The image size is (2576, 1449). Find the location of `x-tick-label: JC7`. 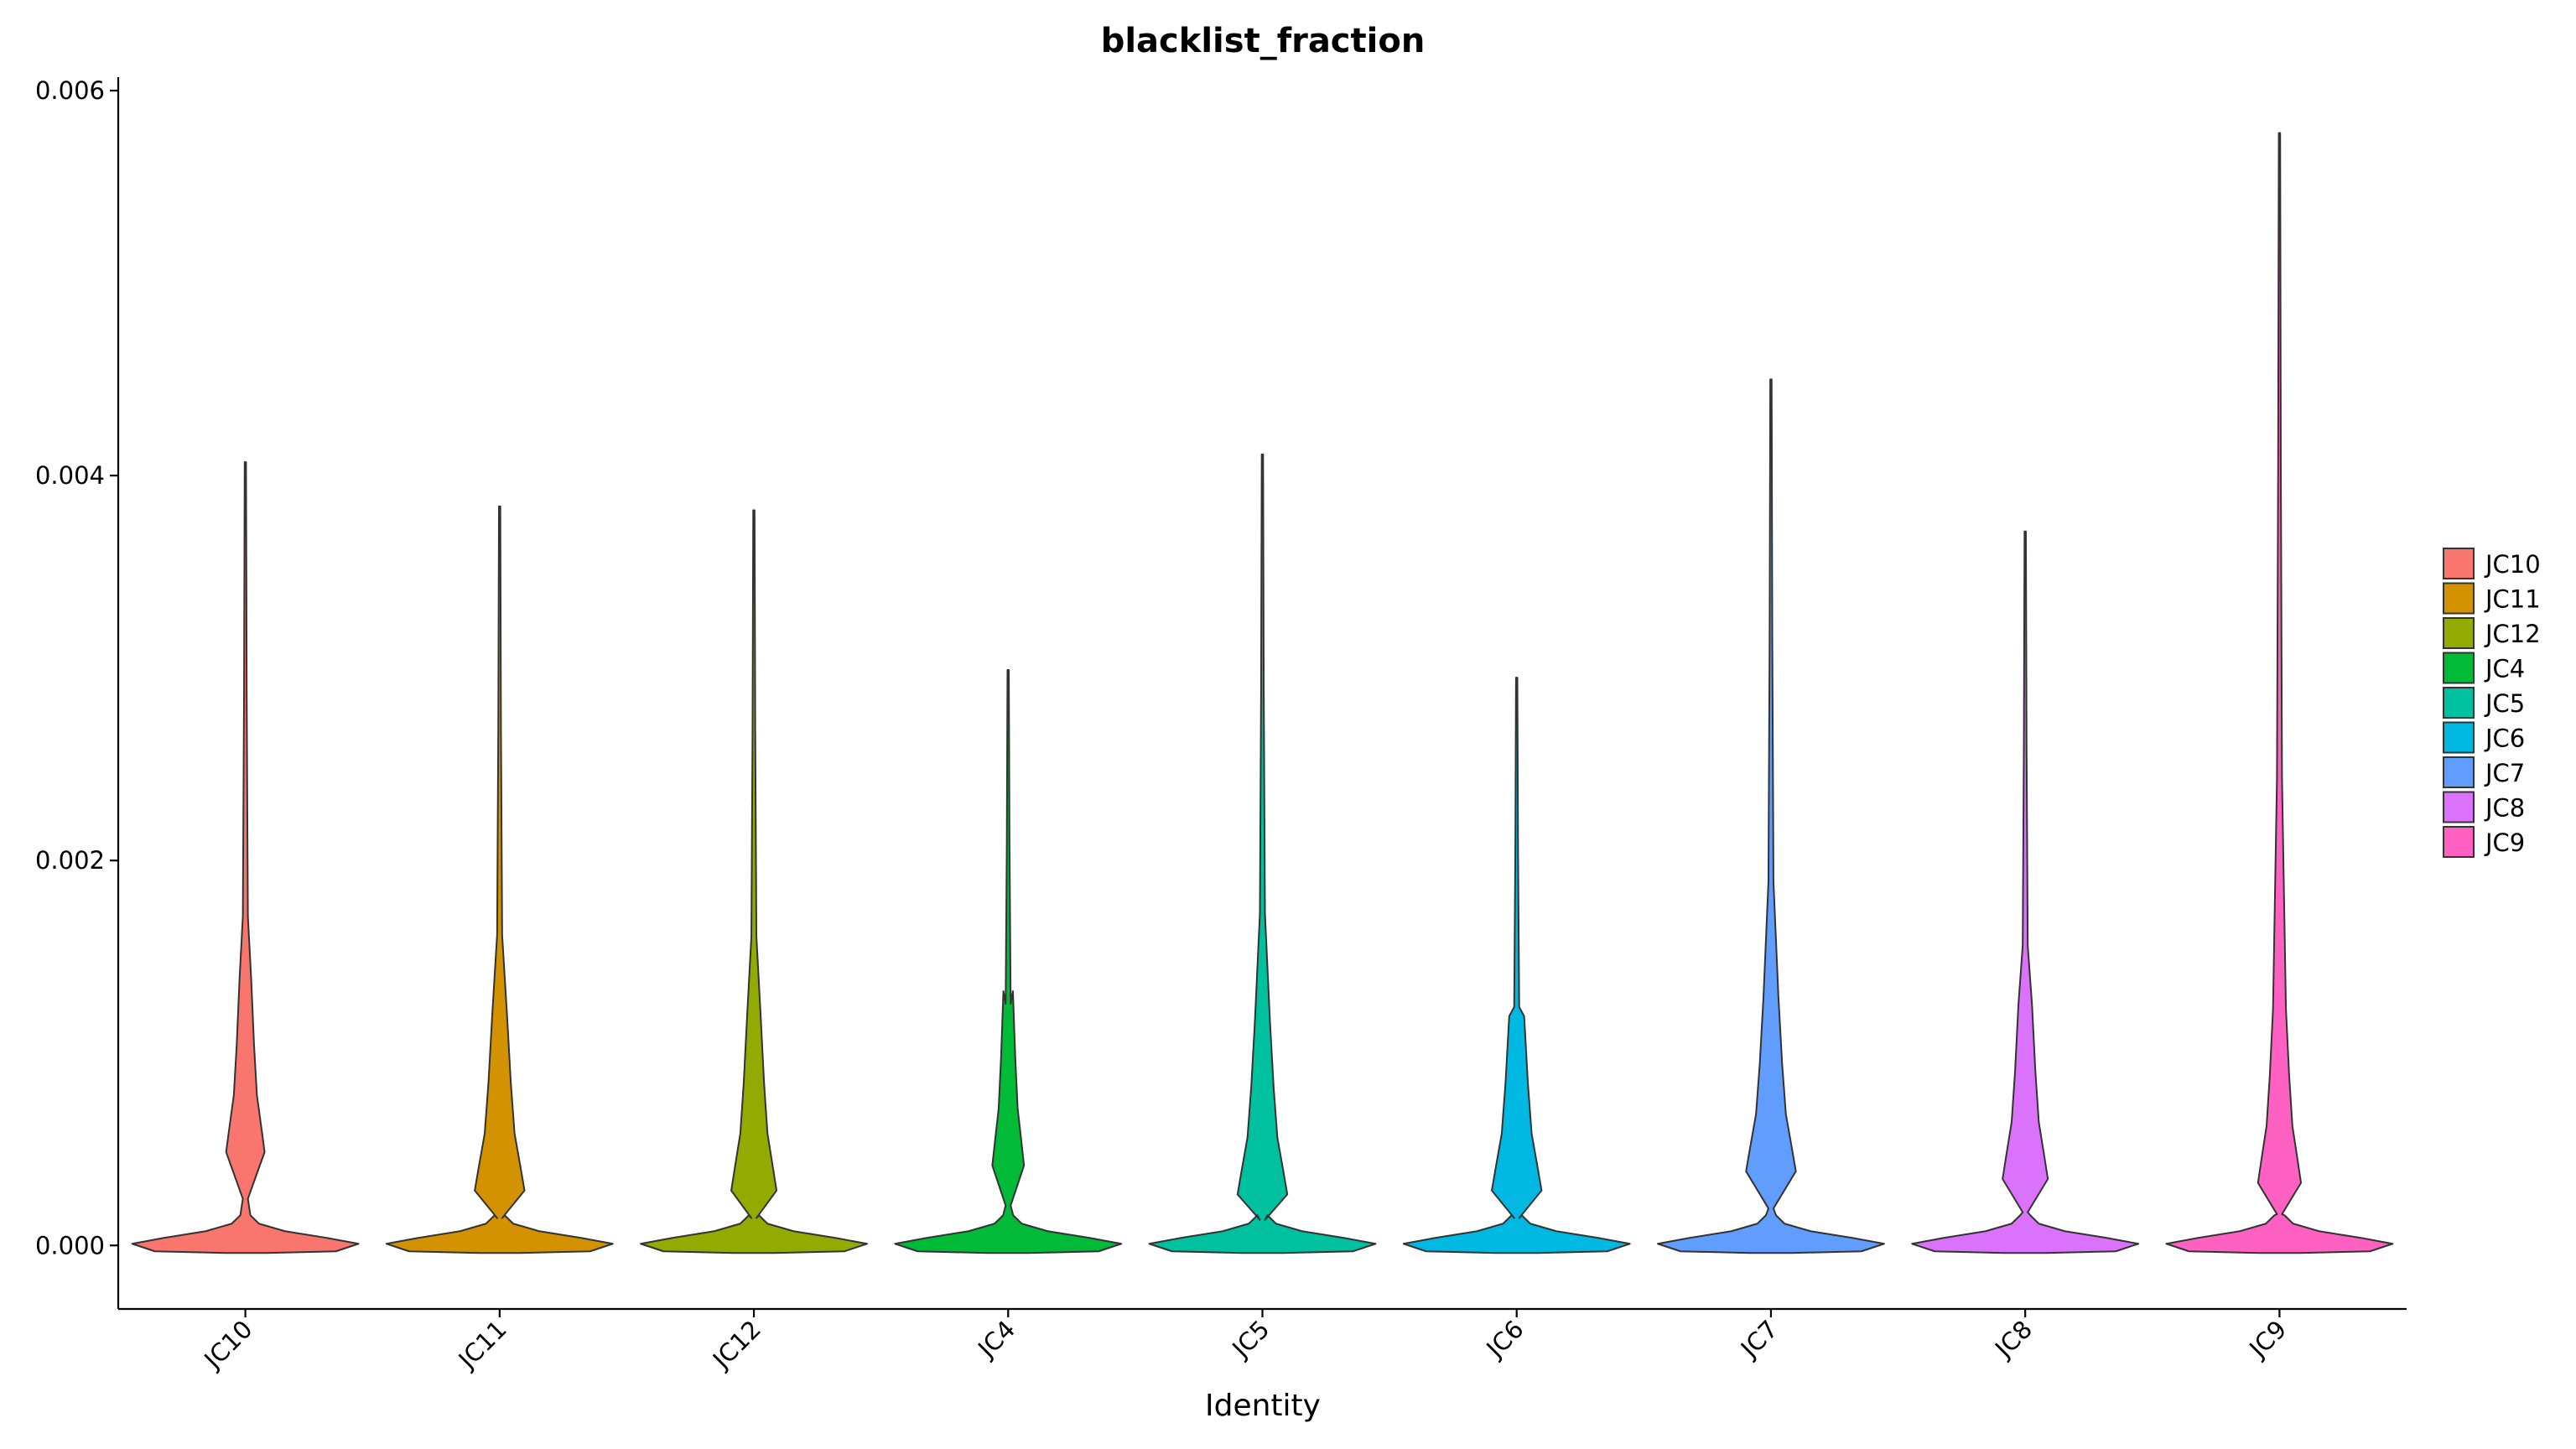

x-tick-label: JC7 is located at coordinates (1759, 1339).